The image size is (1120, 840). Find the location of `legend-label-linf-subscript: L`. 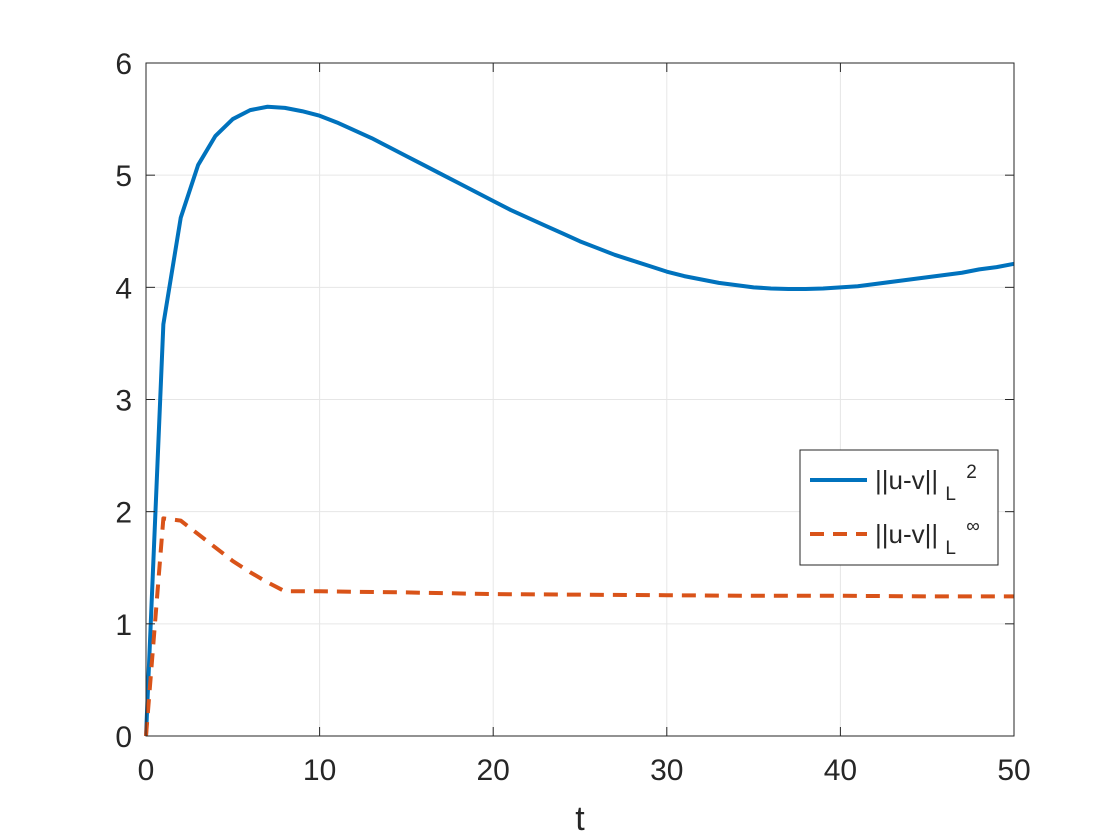

legend-label-linf-subscript: L is located at coordinates (950, 548).